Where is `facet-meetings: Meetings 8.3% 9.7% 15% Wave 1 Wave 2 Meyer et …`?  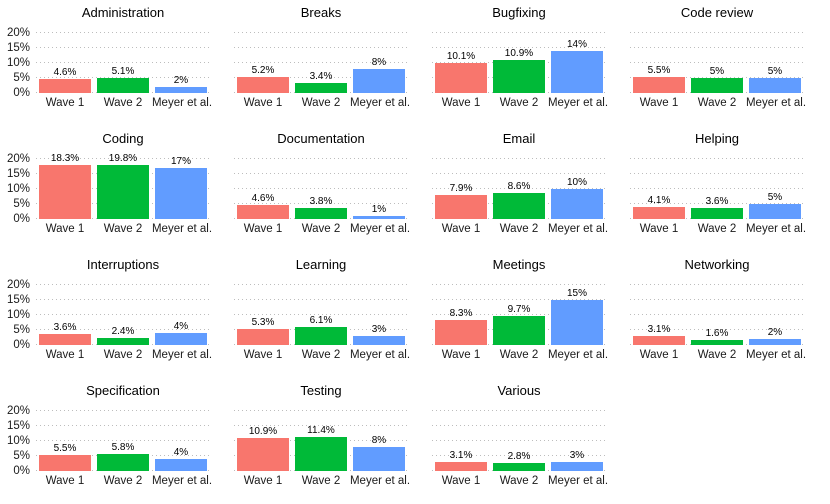
facet-meetings: Meetings 8.3% 9.7% 15% Wave 1 Wave 2 Meyer et … is located at coordinates (531, 315).